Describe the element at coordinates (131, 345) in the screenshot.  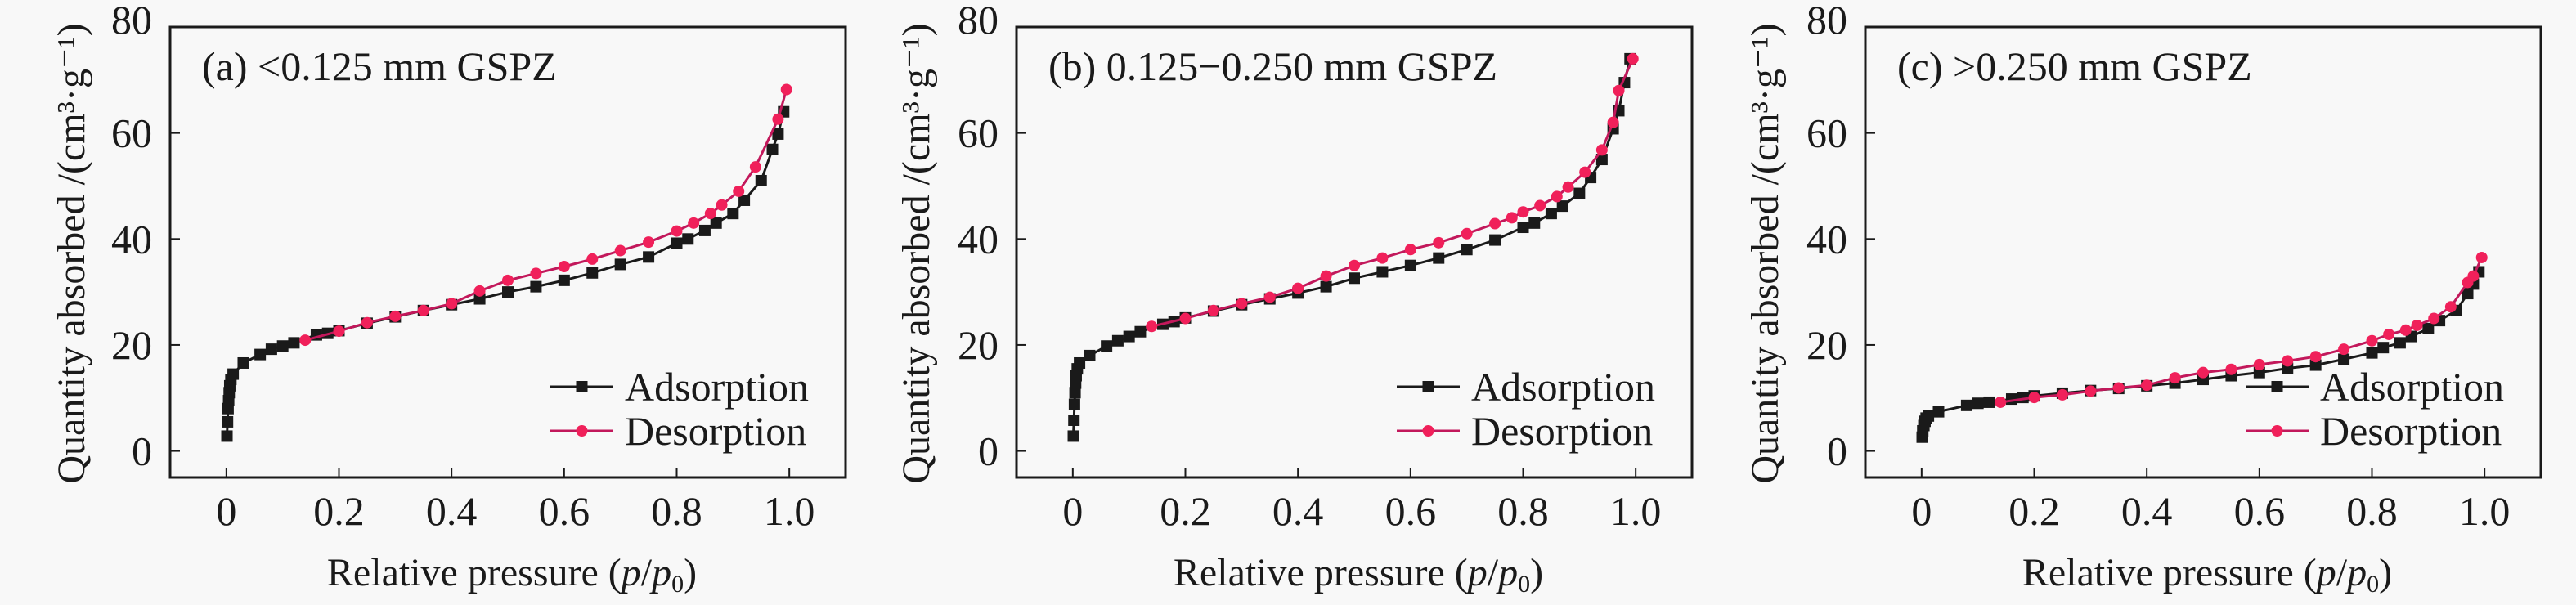
I see `y-tick-label: 20` at that location.